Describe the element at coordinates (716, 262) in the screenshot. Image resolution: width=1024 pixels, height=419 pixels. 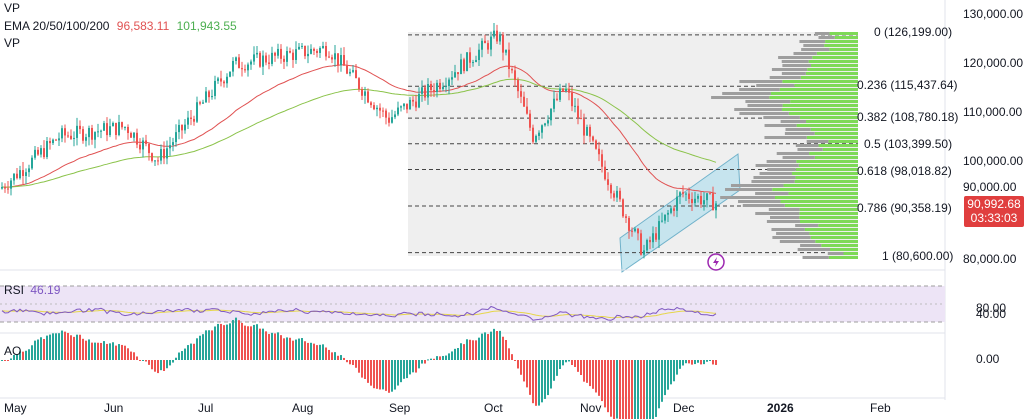
I see `lightning-icon` at that location.